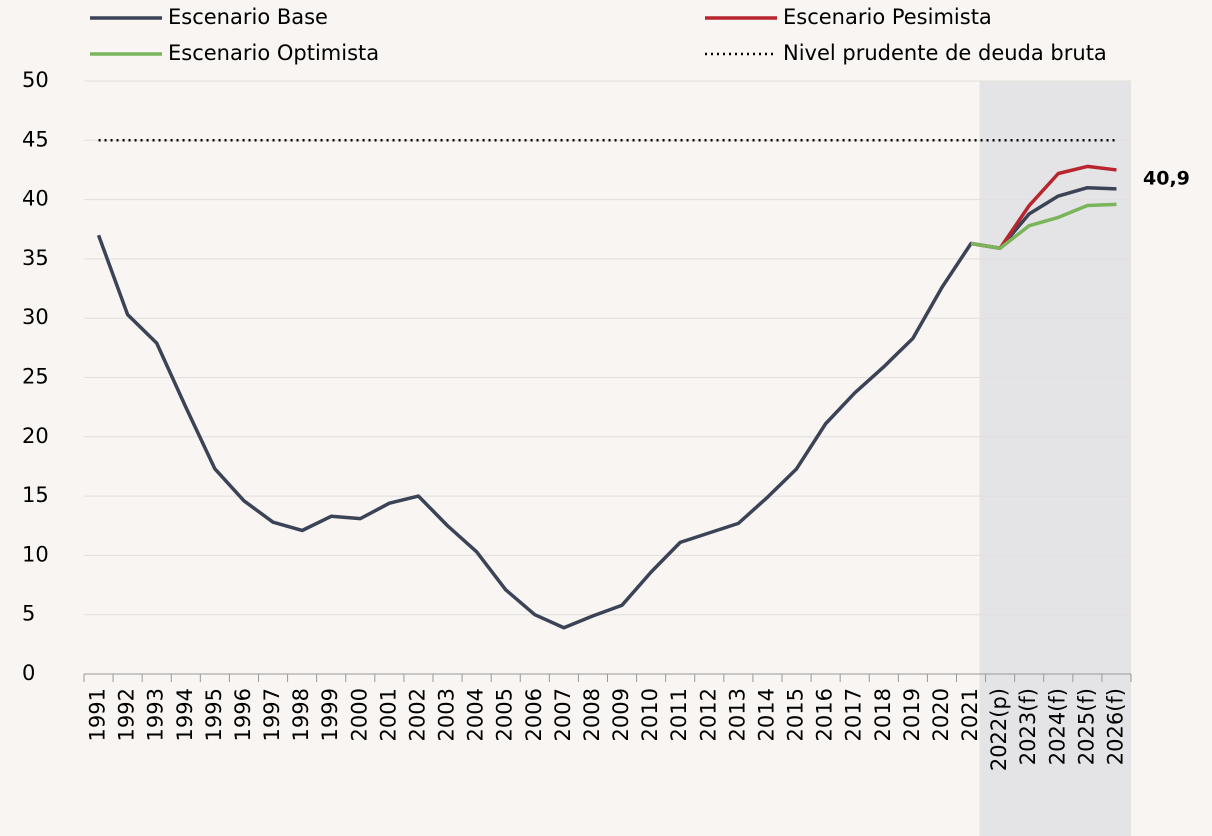  I want to click on x-tick-label: 2009, so click(621, 714).